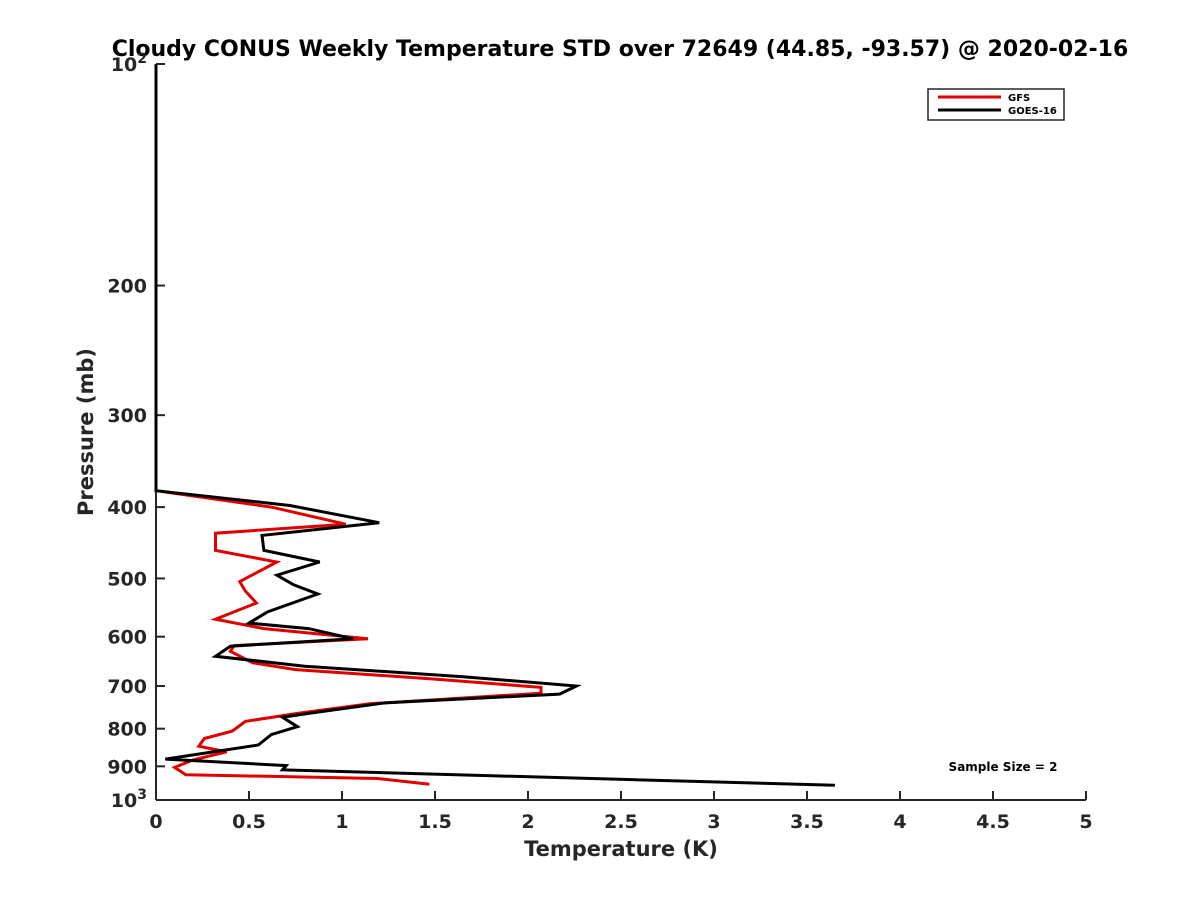  What do you see at coordinates (127, 767) in the screenshot?
I see `y-tick-label: 900` at bounding box center [127, 767].